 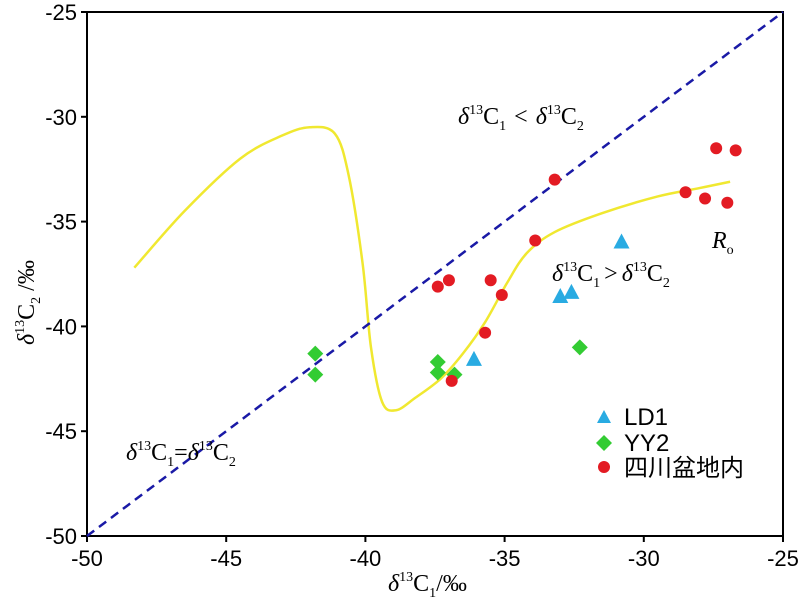 I want to click on x-axis-label: δ13C1/‰, so click(x=427, y=584).